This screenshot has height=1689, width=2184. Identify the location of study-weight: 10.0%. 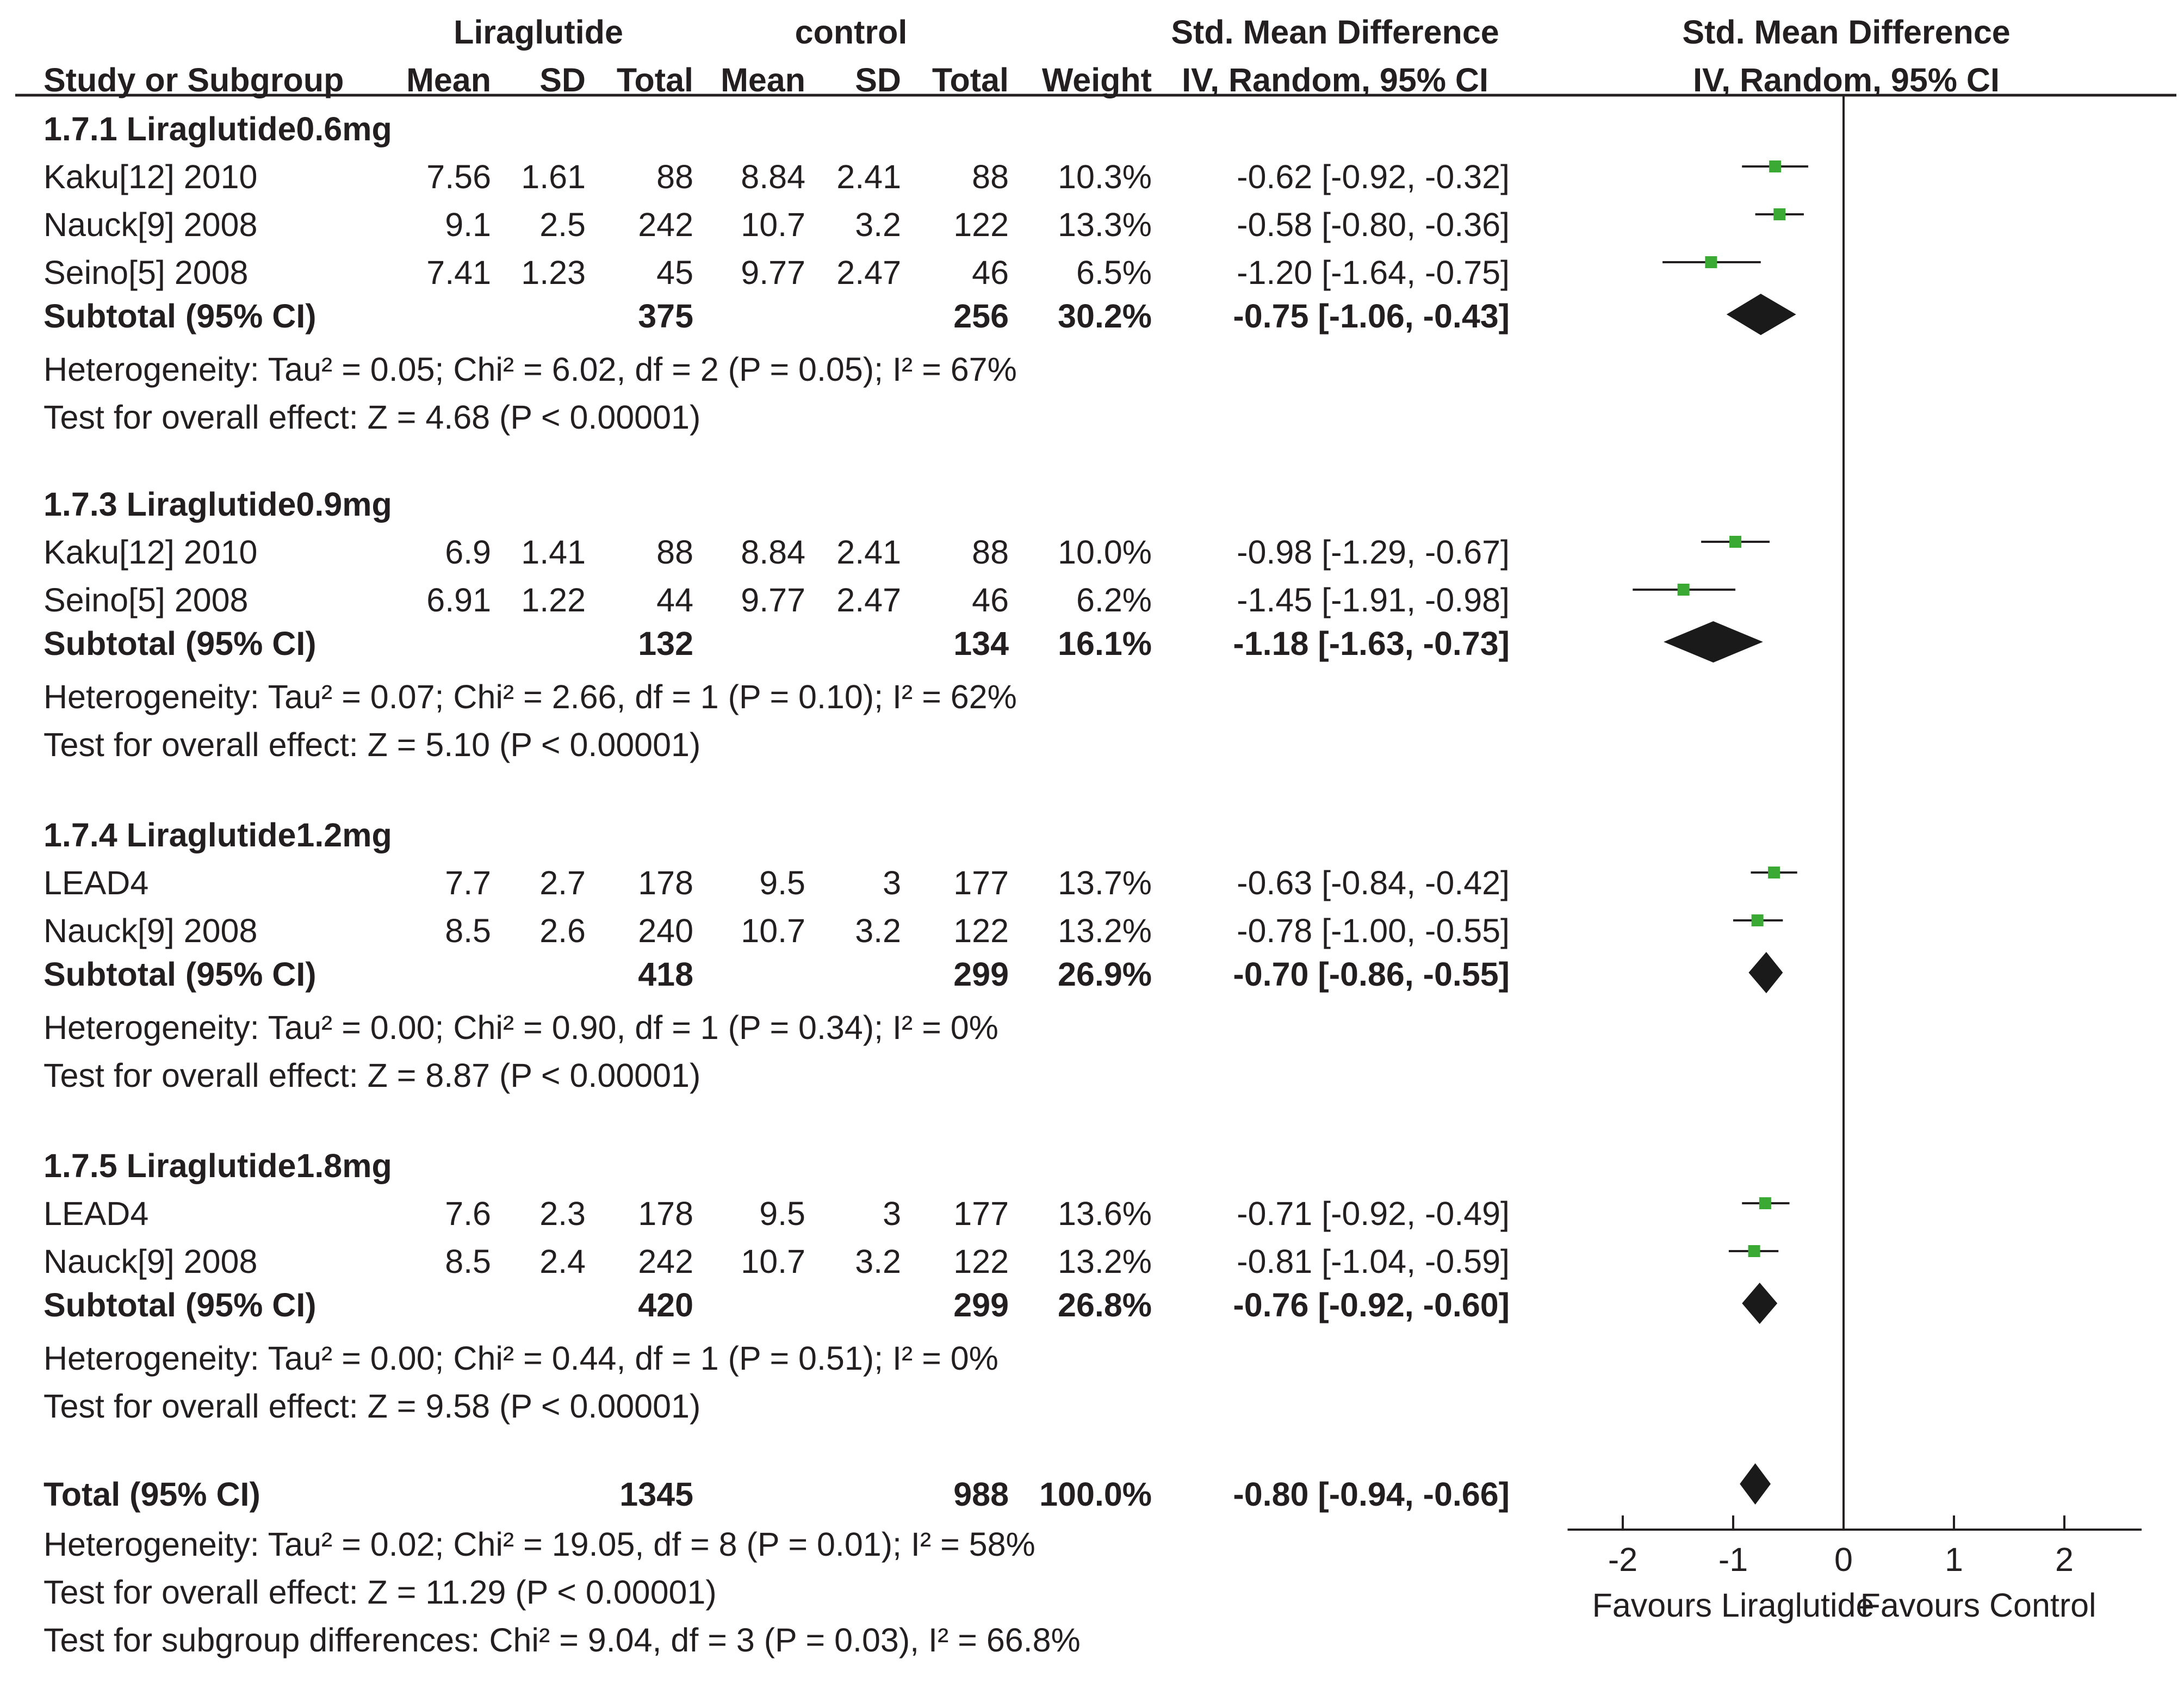
(1105, 552).